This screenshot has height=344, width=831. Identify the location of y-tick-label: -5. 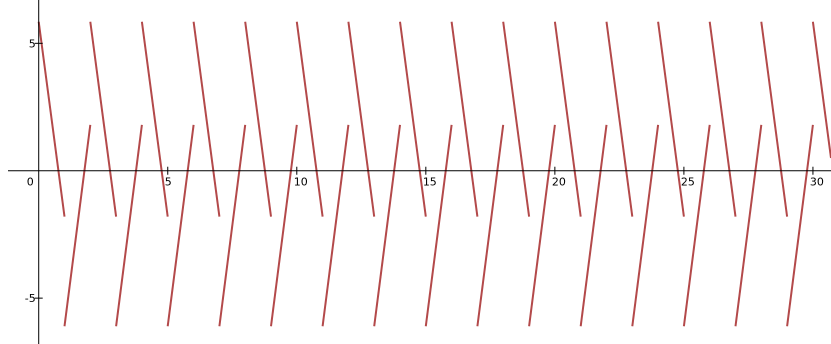
(30, 298).